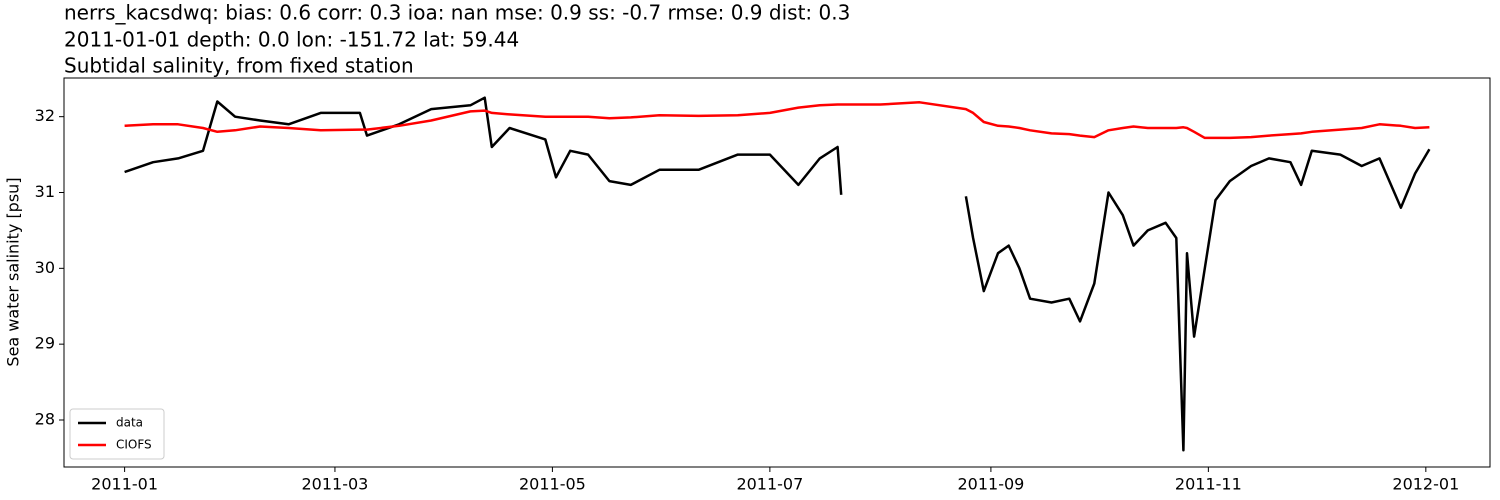 The image size is (1500, 500). What do you see at coordinates (45, 343) in the screenshot?
I see `y-tick-label: 29` at bounding box center [45, 343].